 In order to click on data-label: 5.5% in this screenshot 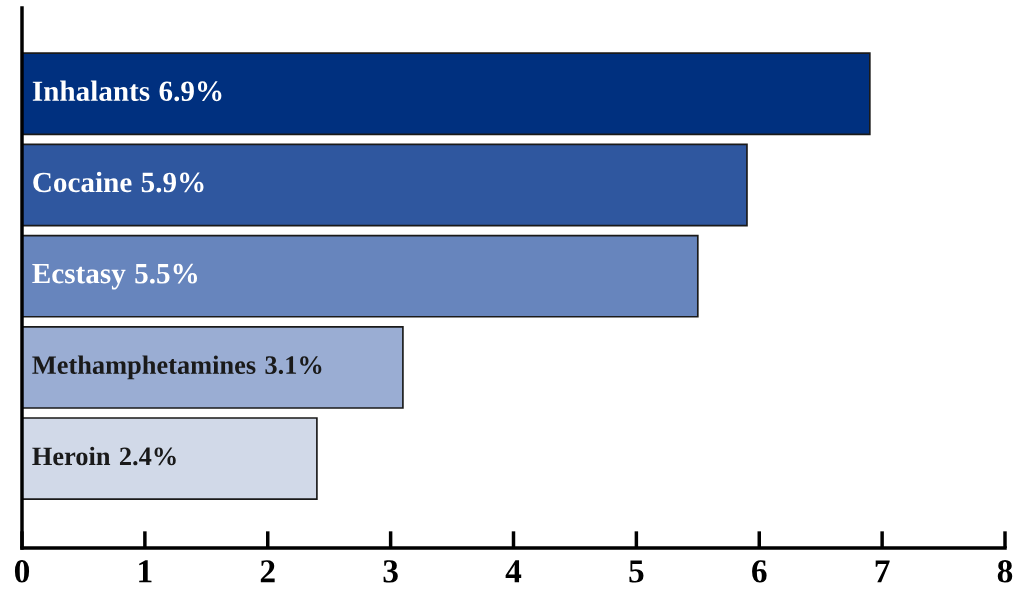, I will do `click(166, 273)`.